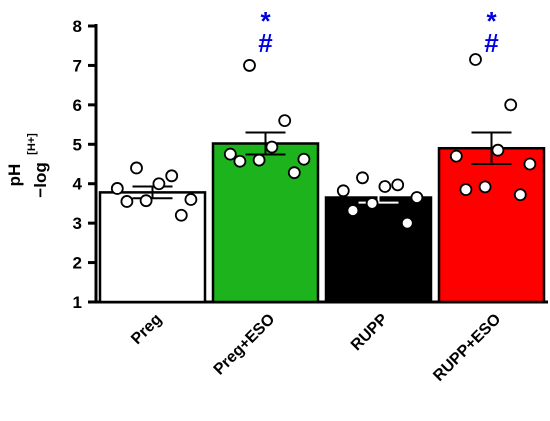  Describe the element at coordinates (322, 167) in the screenshot. I see `error-bars` at that location.